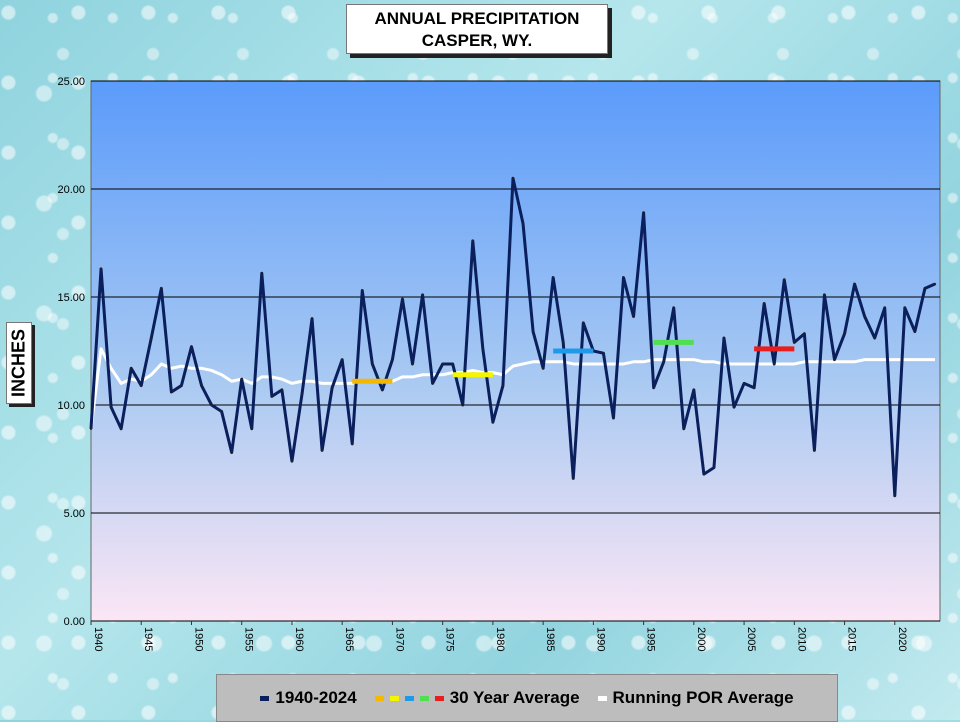  What do you see at coordinates (550, 639) in the screenshot?
I see `x-tick-label: 1985` at bounding box center [550, 639].